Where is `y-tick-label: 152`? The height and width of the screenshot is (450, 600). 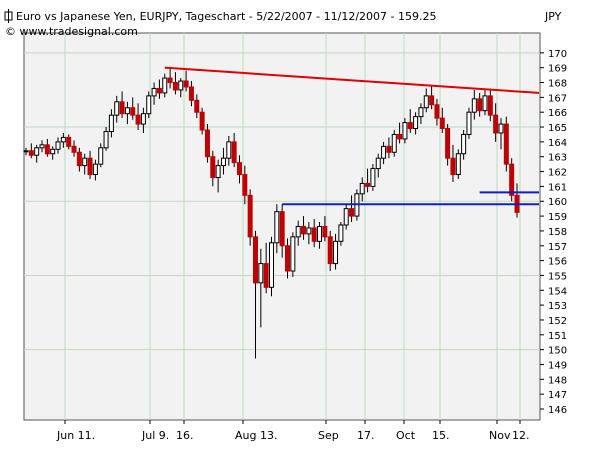
y-tick-label: 152 is located at coordinates (557, 321).